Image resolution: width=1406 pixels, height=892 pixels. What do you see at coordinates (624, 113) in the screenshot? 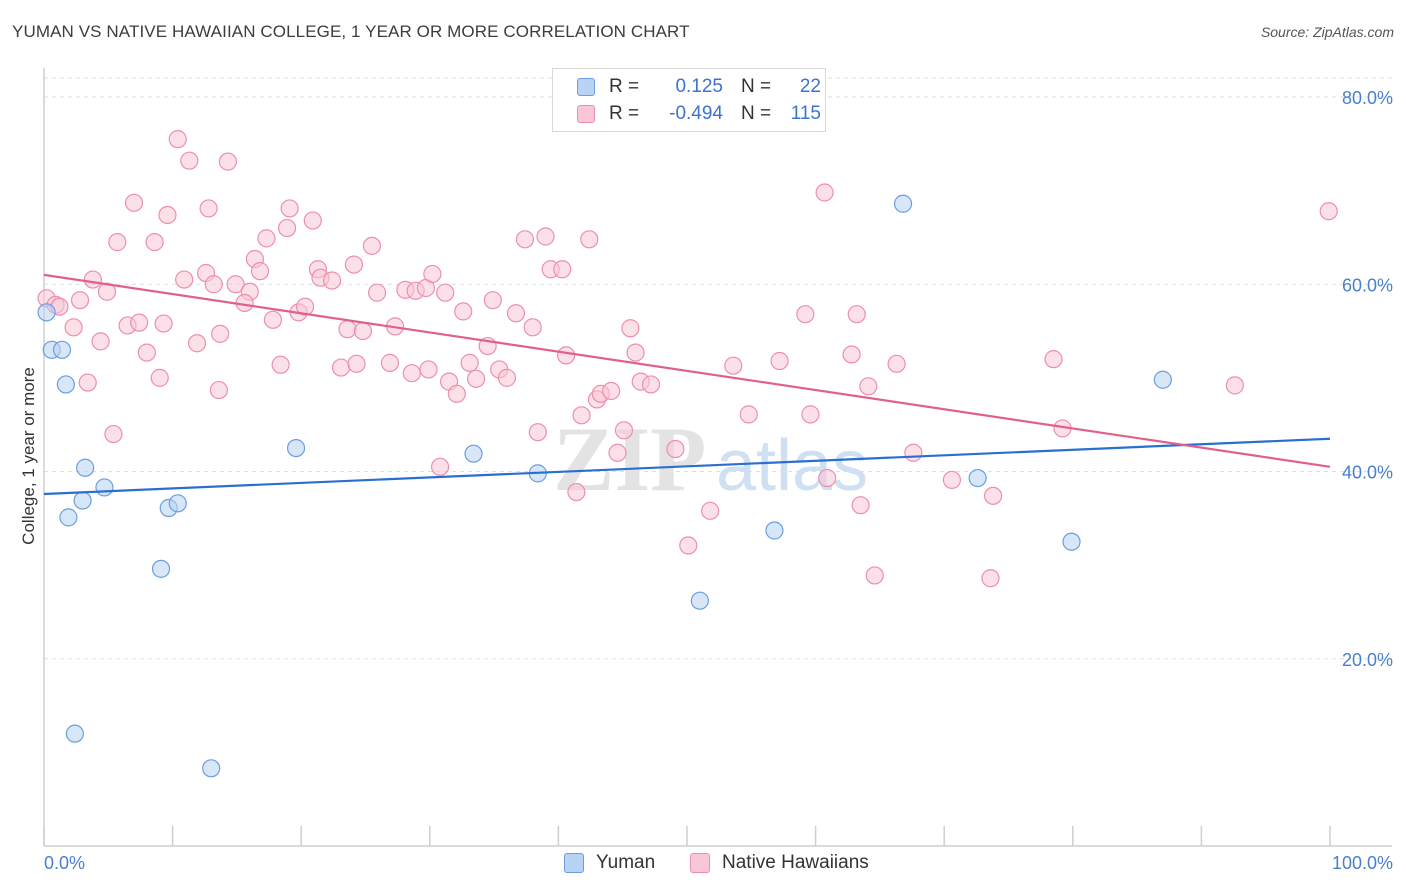
I see `native-hawaiians-r-label: R =` at bounding box center [624, 113].